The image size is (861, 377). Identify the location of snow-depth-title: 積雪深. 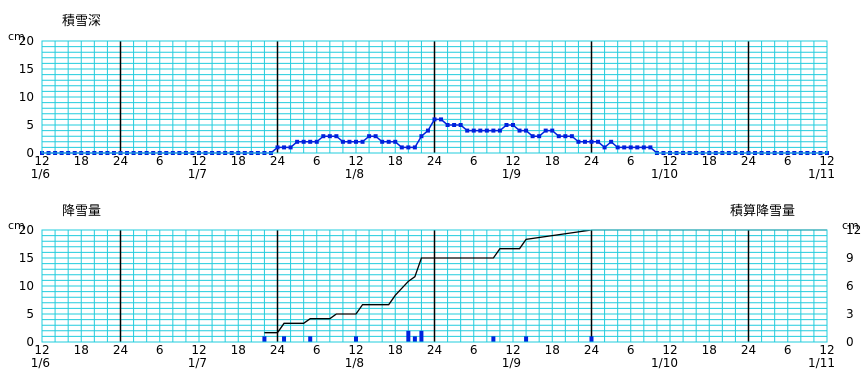
(81, 21).